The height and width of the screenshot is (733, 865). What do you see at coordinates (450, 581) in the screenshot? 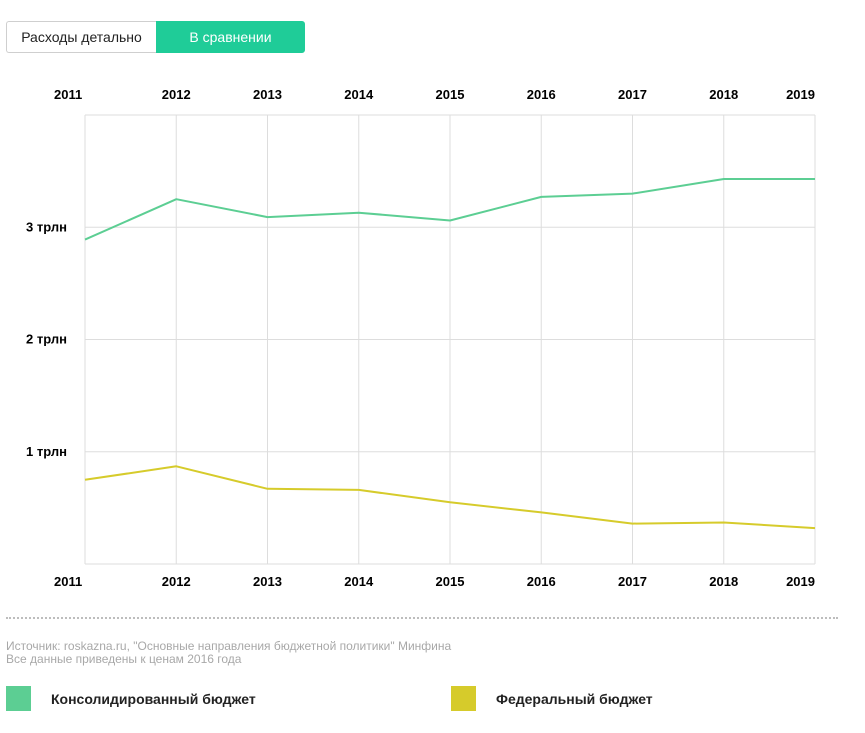
I see `x-tick-label-bottom: 2015` at bounding box center [450, 581].